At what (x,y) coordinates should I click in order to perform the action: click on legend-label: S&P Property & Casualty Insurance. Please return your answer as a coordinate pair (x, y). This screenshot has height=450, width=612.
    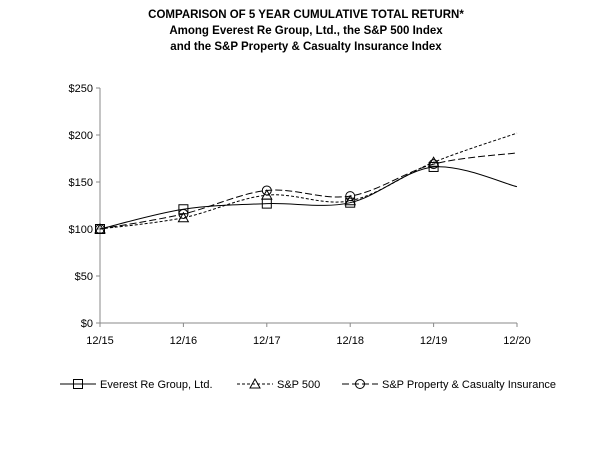
    Looking at the image, I should click on (469, 385).